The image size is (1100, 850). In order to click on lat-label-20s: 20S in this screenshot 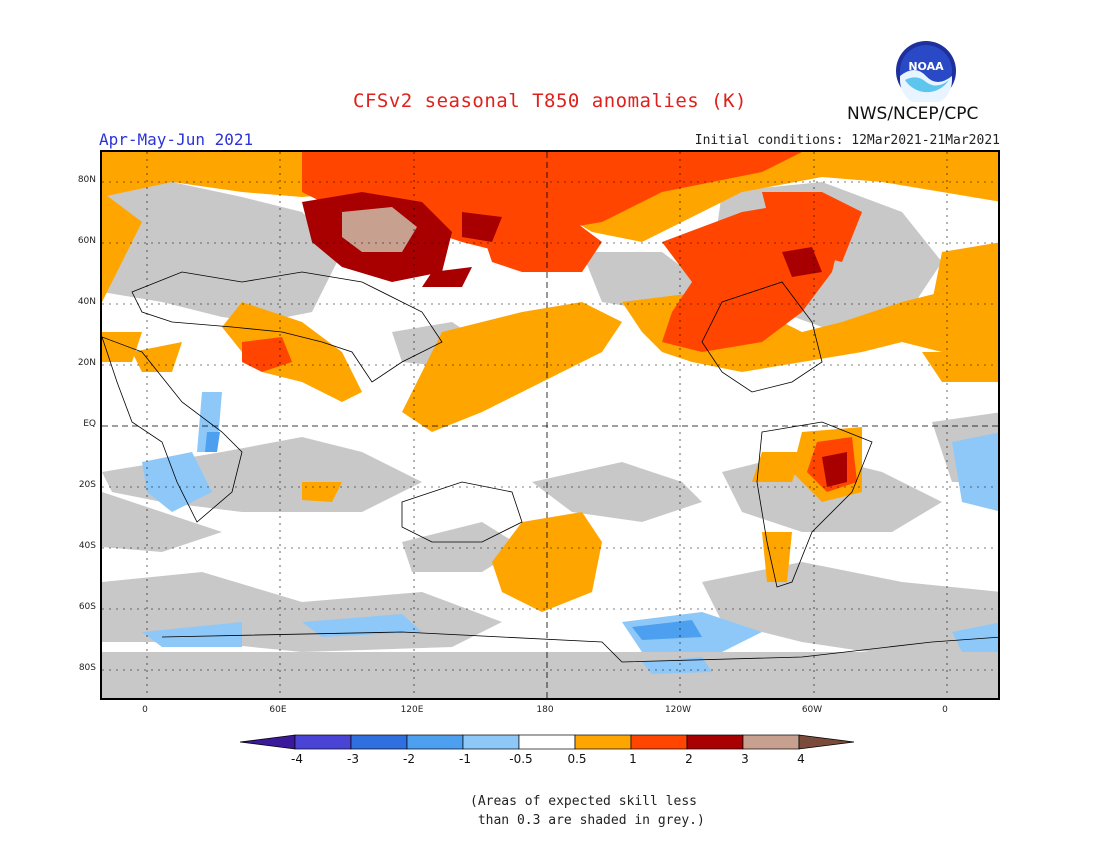, I will do `click(87, 485)`.